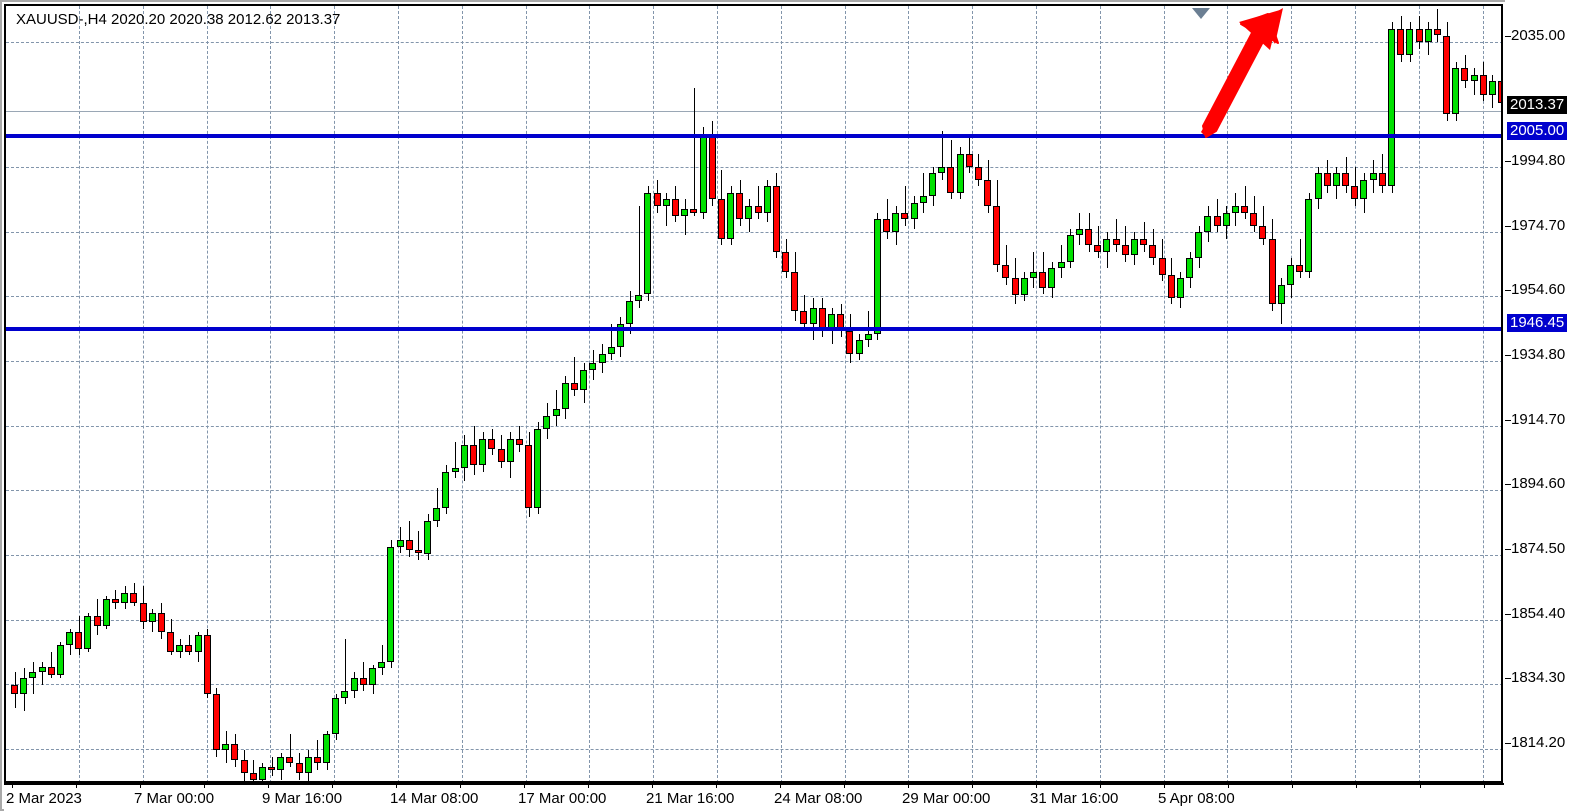 The height and width of the screenshot is (811, 1576). Describe the element at coordinates (44, 798) in the screenshot. I see `time-axis-label: 2 Mar 2023` at that location.